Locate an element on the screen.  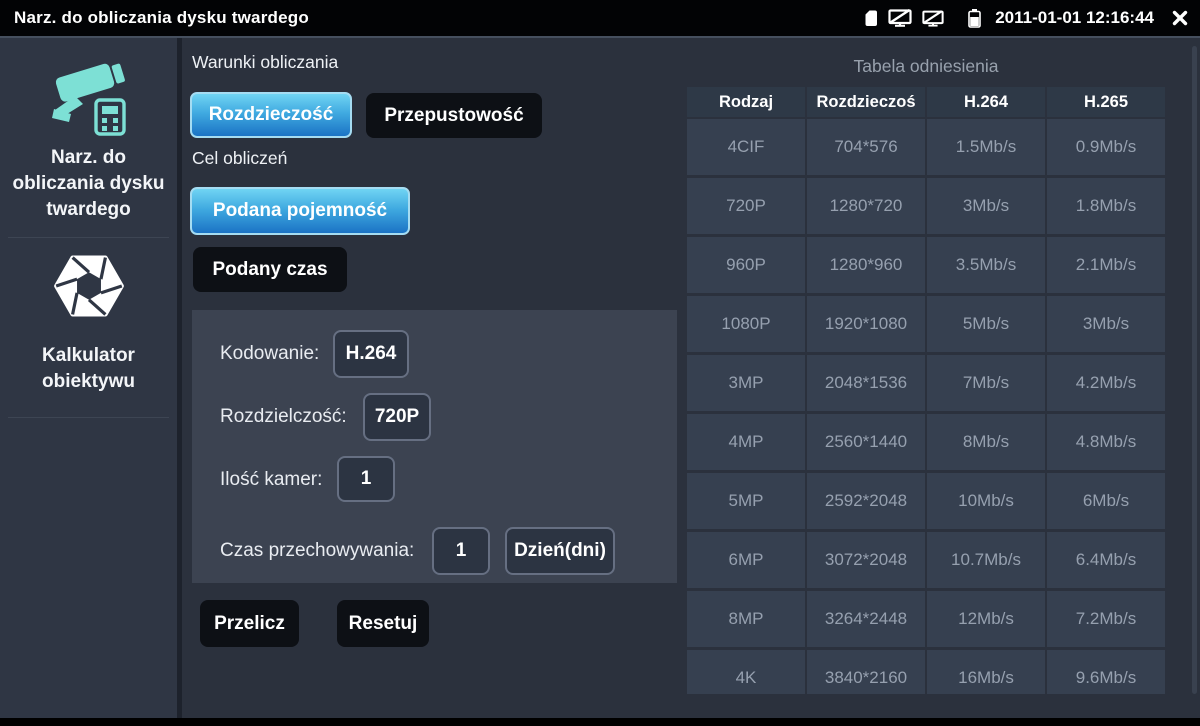
table-cell: 1280*960 is located at coordinates (866, 265).